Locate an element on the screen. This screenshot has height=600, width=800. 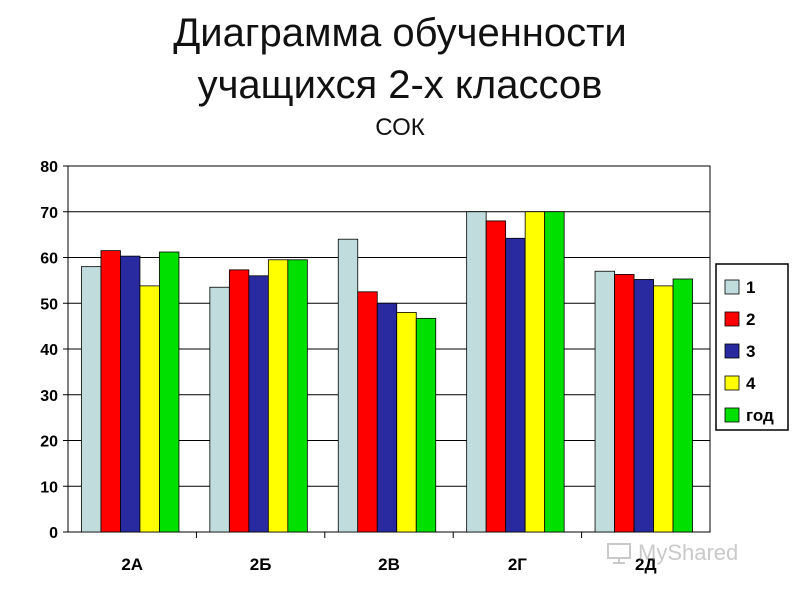
y-tick-label: 80 is located at coordinates (49, 167).